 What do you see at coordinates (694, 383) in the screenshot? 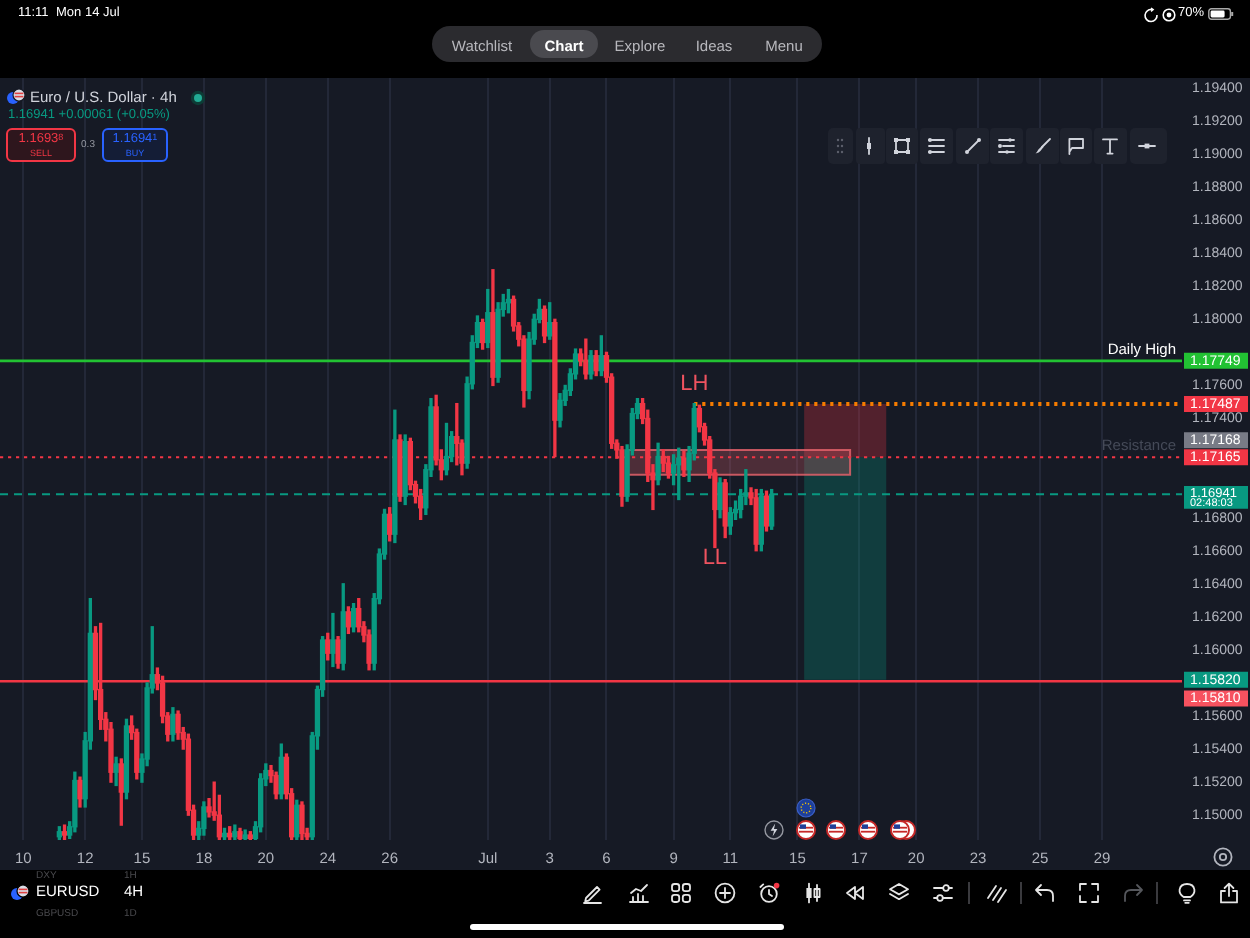
I see `annotation: LH` at bounding box center [694, 383].